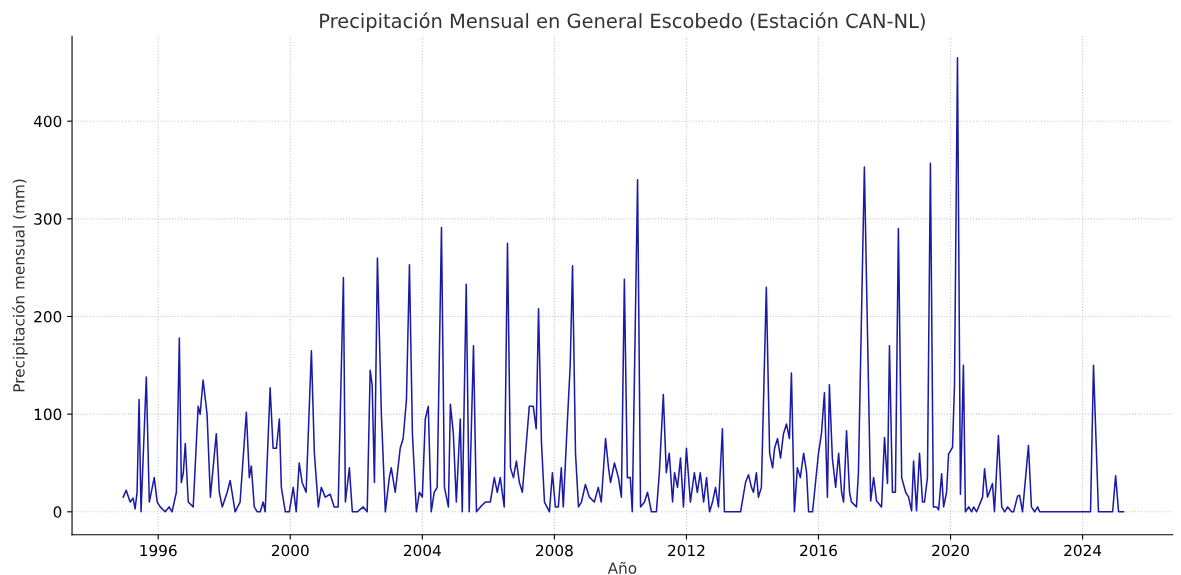 Image resolution: width=1181 pixels, height=575 pixels. What do you see at coordinates (622, 567) in the screenshot?
I see `x-axis-title: Año` at bounding box center [622, 567].